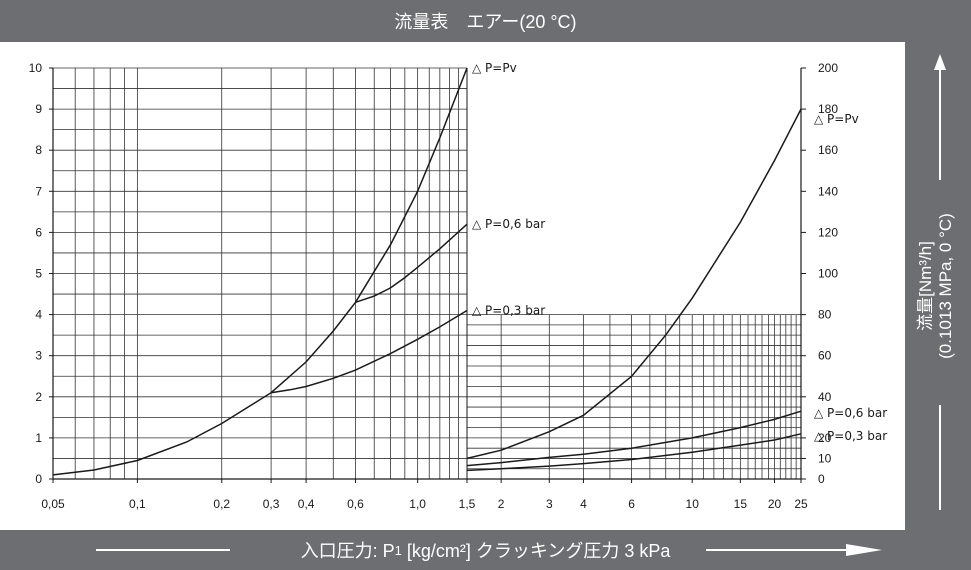  What do you see at coordinates (508, 224) in the screenshot?
I see `left-series-label: △ P=0,6 bar` at bounding box center [508, 224].